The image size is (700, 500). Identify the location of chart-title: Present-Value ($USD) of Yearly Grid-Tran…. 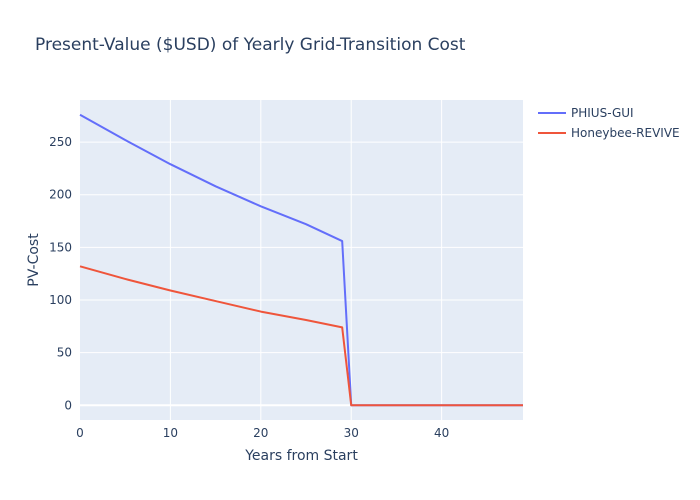
(250, 45).